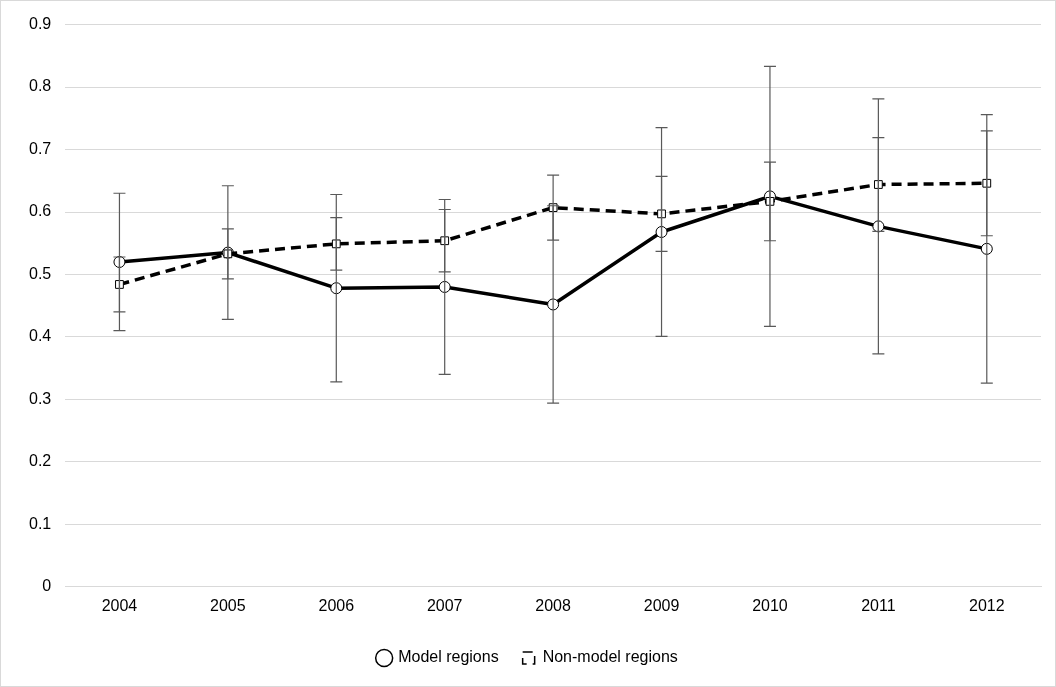 This screenshot has width=1056, height=687. I want to click on y-tick-label: 0.5, so click(40, 273).